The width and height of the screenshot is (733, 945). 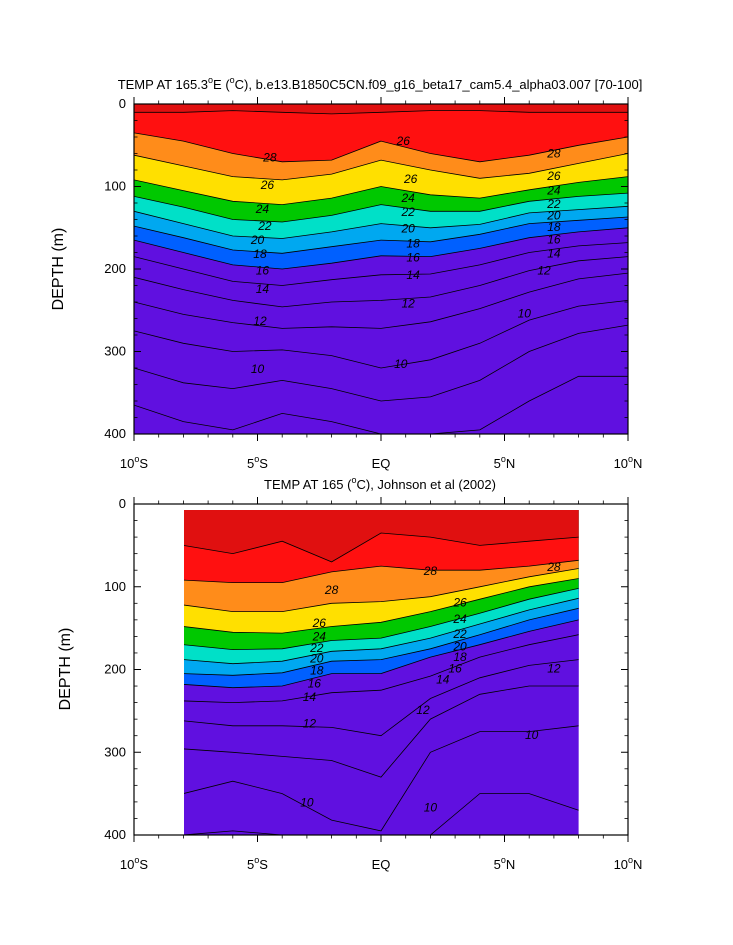 I want to click on bottom-chart-title: TEMP AT 165 (oC), Johnson et al (2002), so click(x=380, y=483).